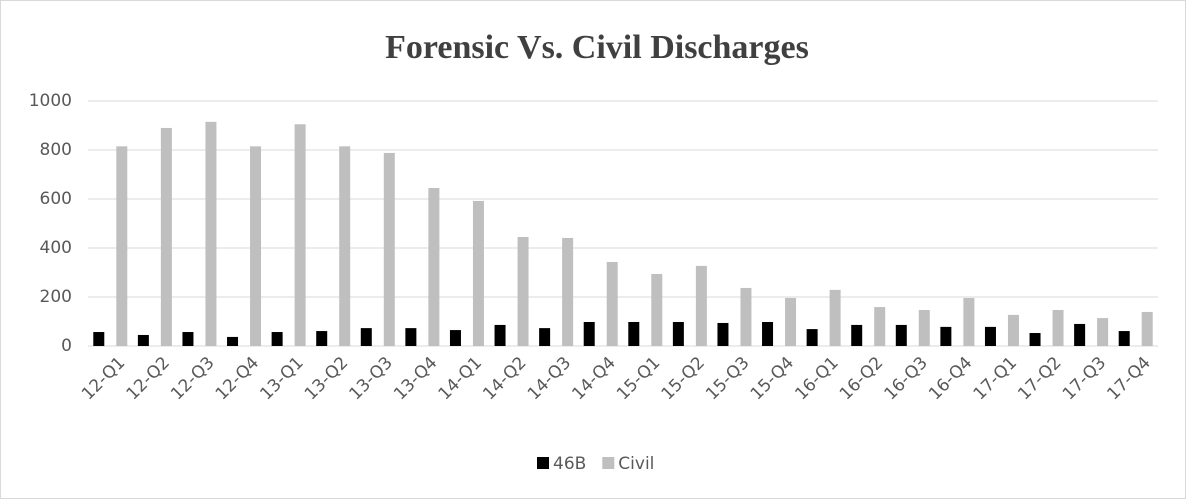 Image resolution: width=1186 pixels, height=499 pixels. Describe the element at coordinates (56, 150) in the screenshot. I see `y-tick-label: 800` at that location.